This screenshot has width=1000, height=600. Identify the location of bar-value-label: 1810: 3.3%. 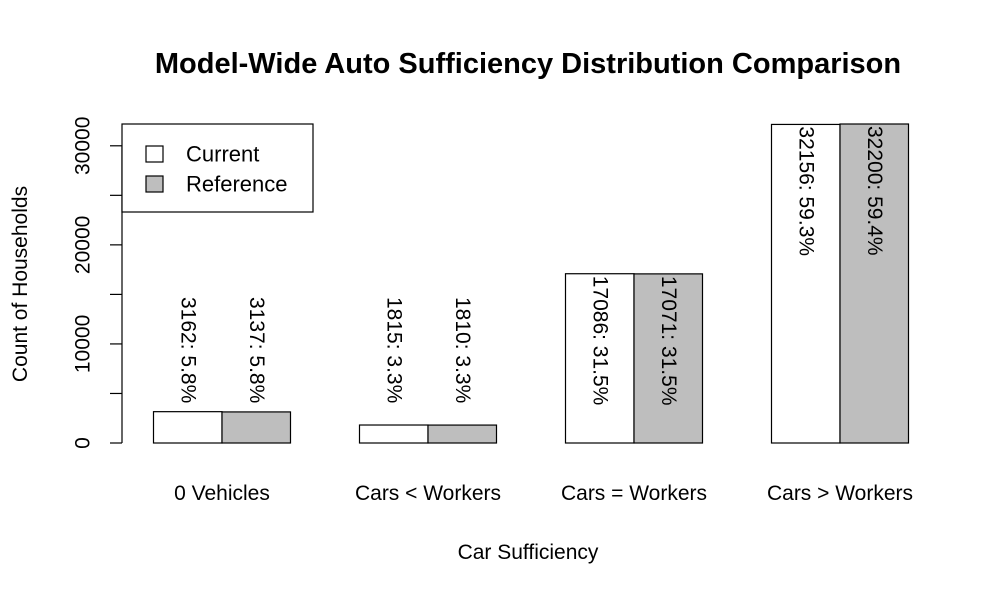
(462, 350).